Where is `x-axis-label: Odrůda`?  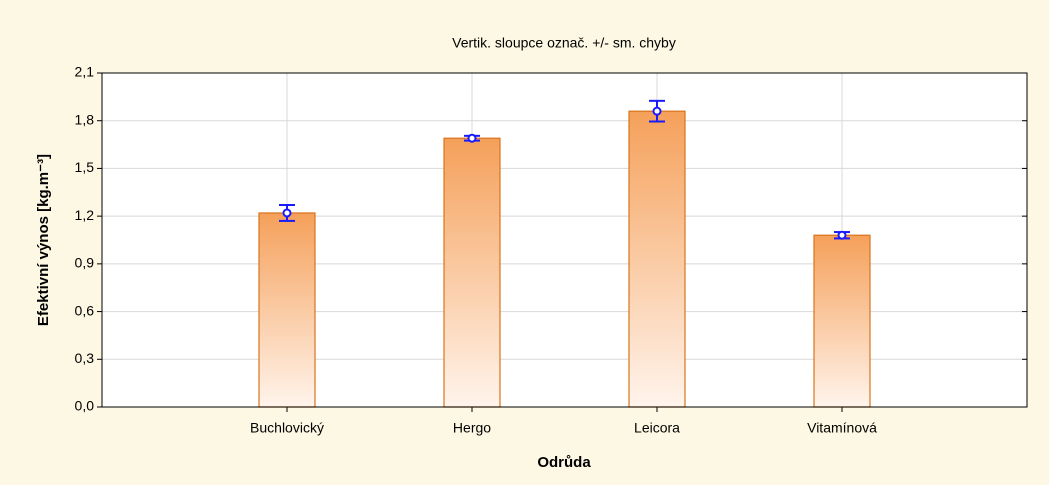 x-axis-label: Odrůda is located at coordinates (564, 462).